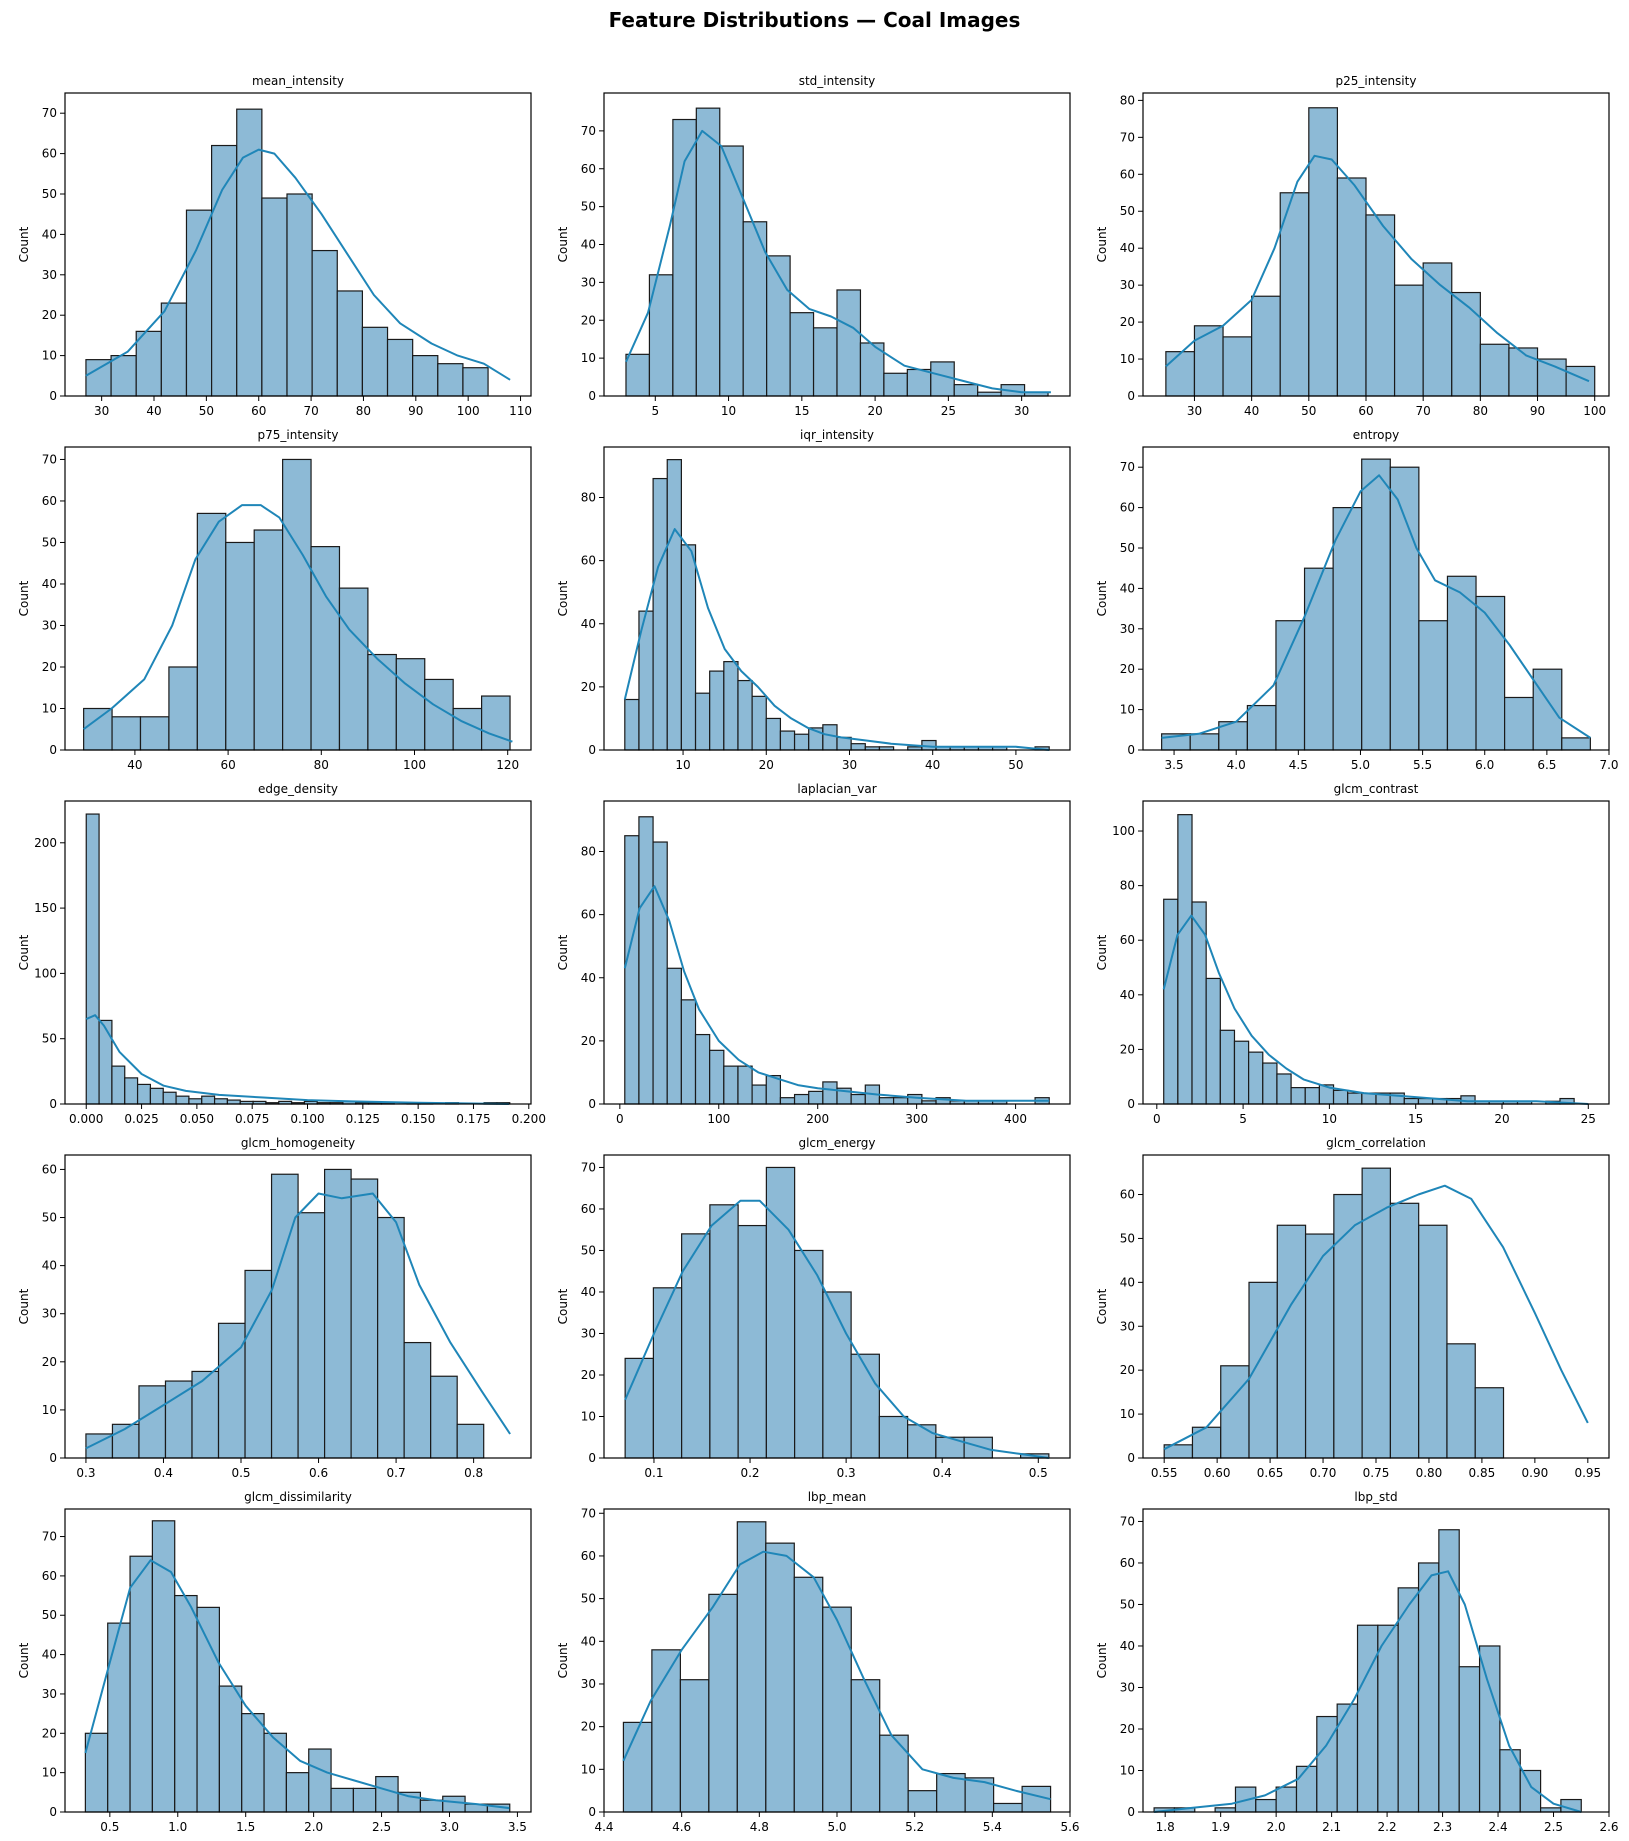 The width and height of the screenshot is (1629, 1841). What do you see at coordinates (163, 1473) in the screenshot?
I see `x-tick-label: 0.4` at bounding box center [163, 1473].